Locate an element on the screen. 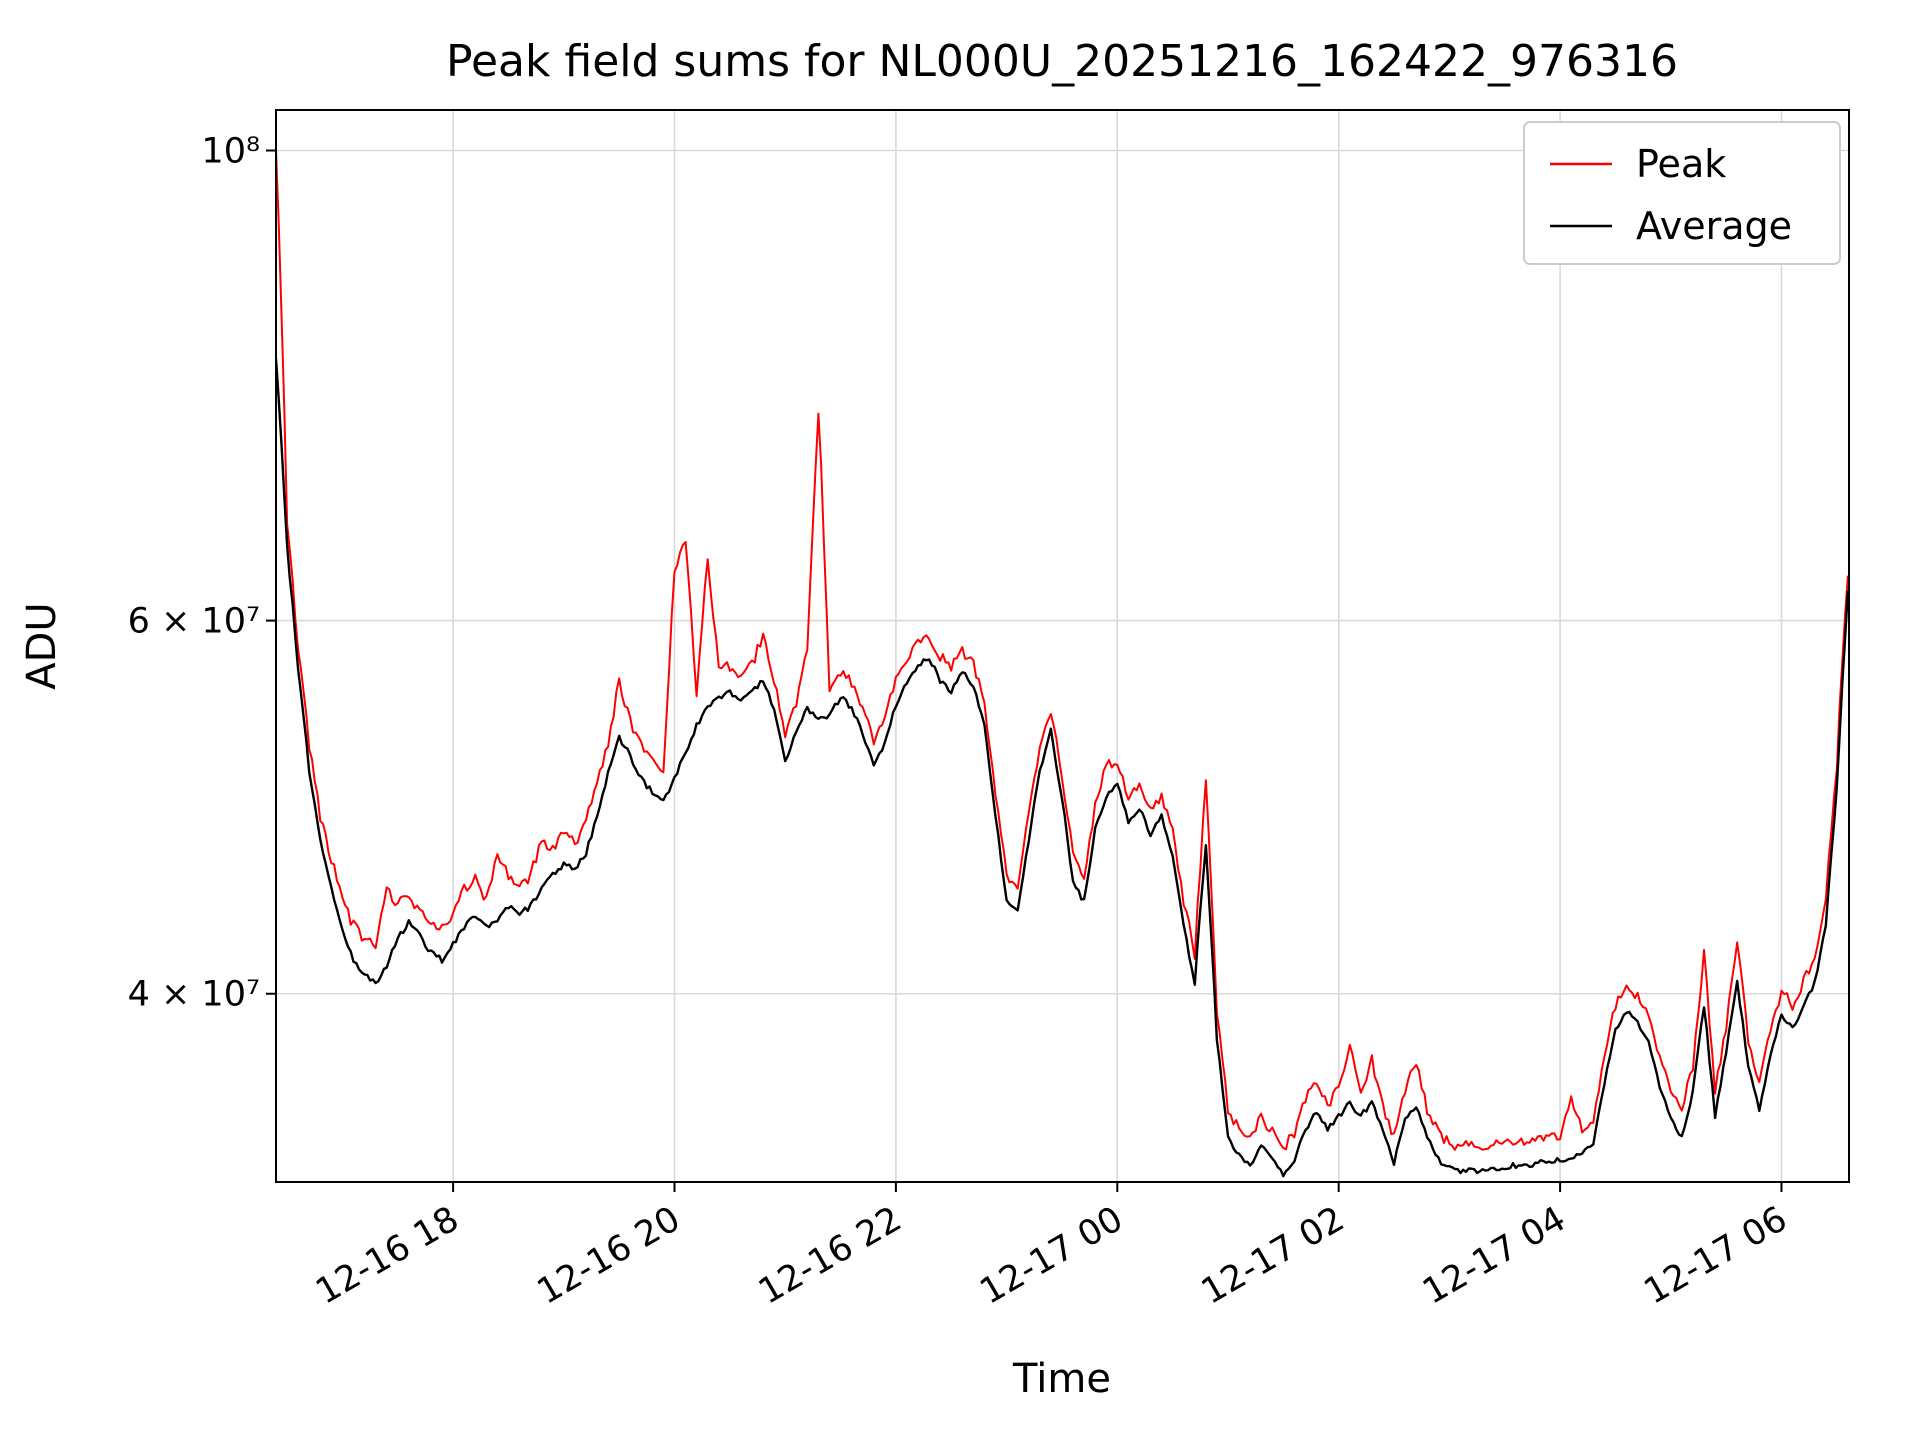 This screenshot has height=1440, width=1920. legend-peak-label: Peak is located at coordinates (1681, 164).